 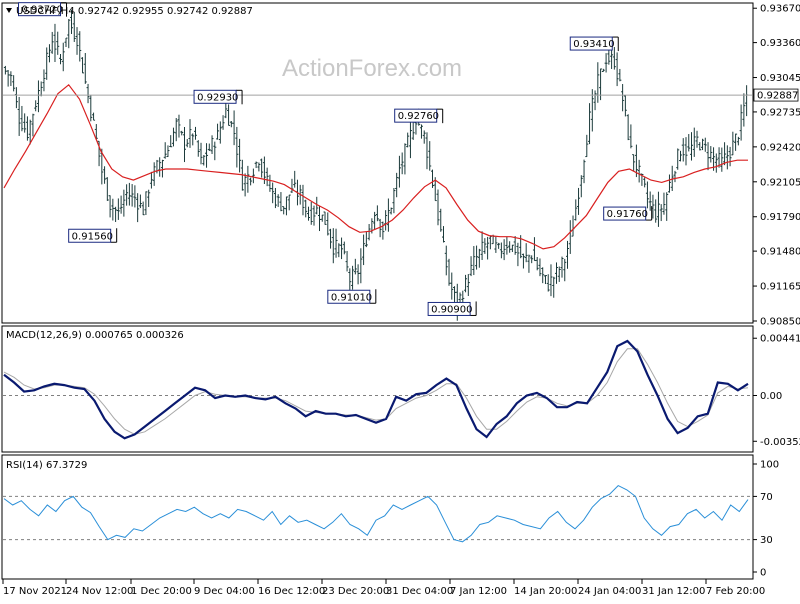 What do you see at coordinates (766, 497) in the screenshot?
I see `rsi-tick-label: 70` at bounding box center [766, 497].